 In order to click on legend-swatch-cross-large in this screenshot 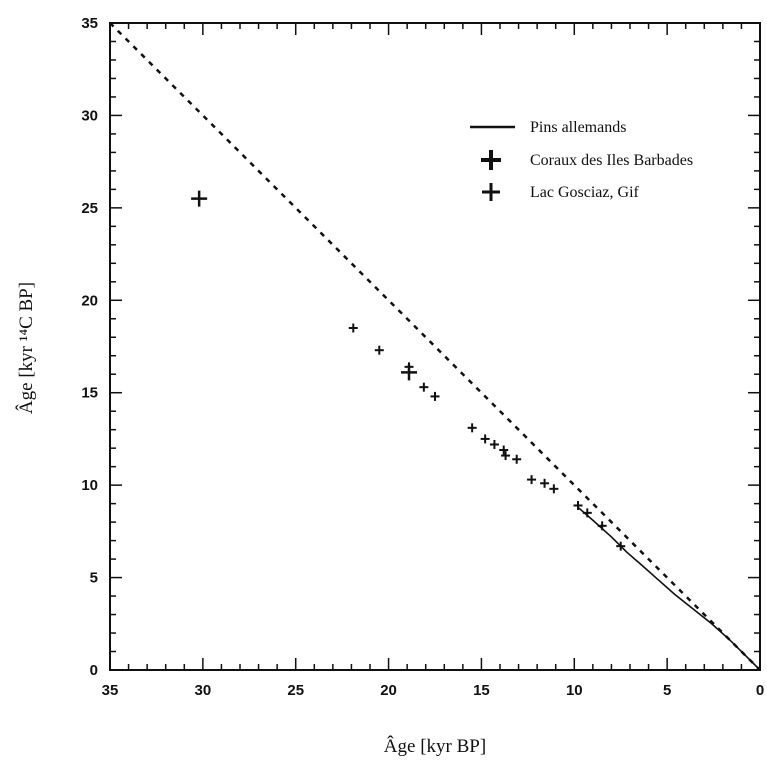, I will do `click(491, 160)`.